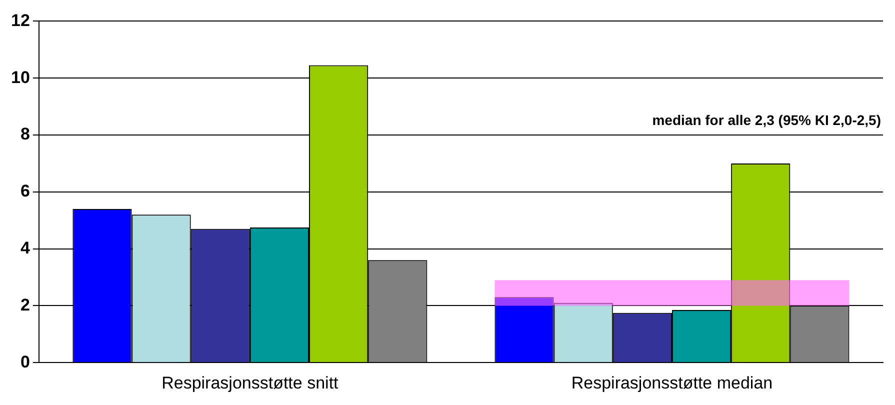 This screenshot has height=405, width=895. What do you see at coordinates (20, 77) in the screenshot?
I see `y-tick-label: 10` at bounding box center [20, 77].